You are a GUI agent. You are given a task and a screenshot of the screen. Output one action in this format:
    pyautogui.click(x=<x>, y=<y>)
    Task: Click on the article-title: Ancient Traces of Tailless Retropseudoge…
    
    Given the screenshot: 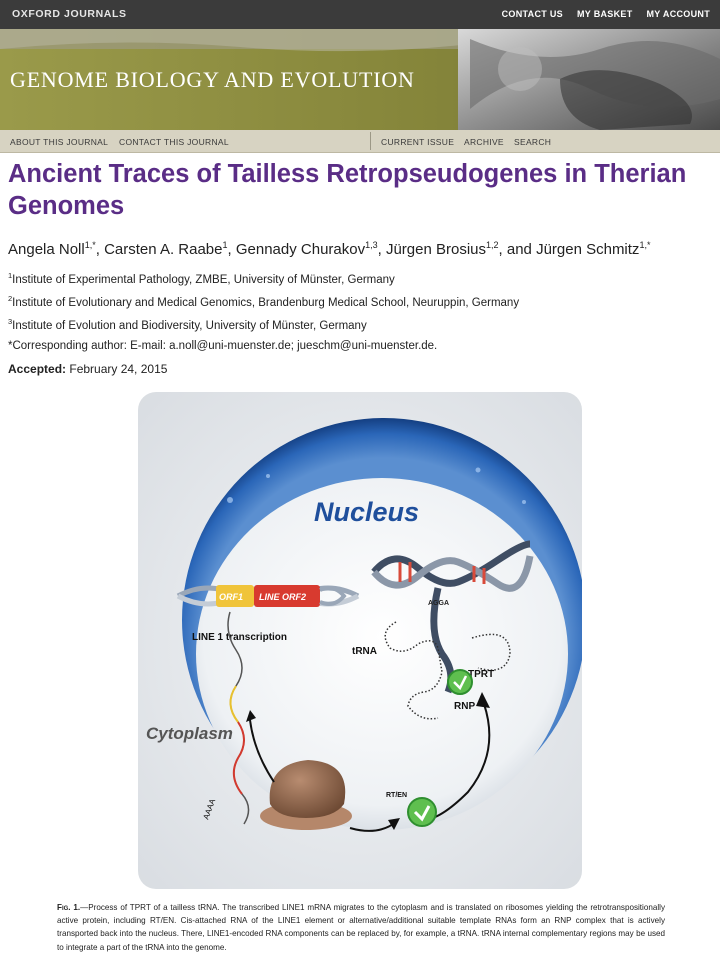 What is the action you would take?
    pyautogui.click(x=347, y=190)
    